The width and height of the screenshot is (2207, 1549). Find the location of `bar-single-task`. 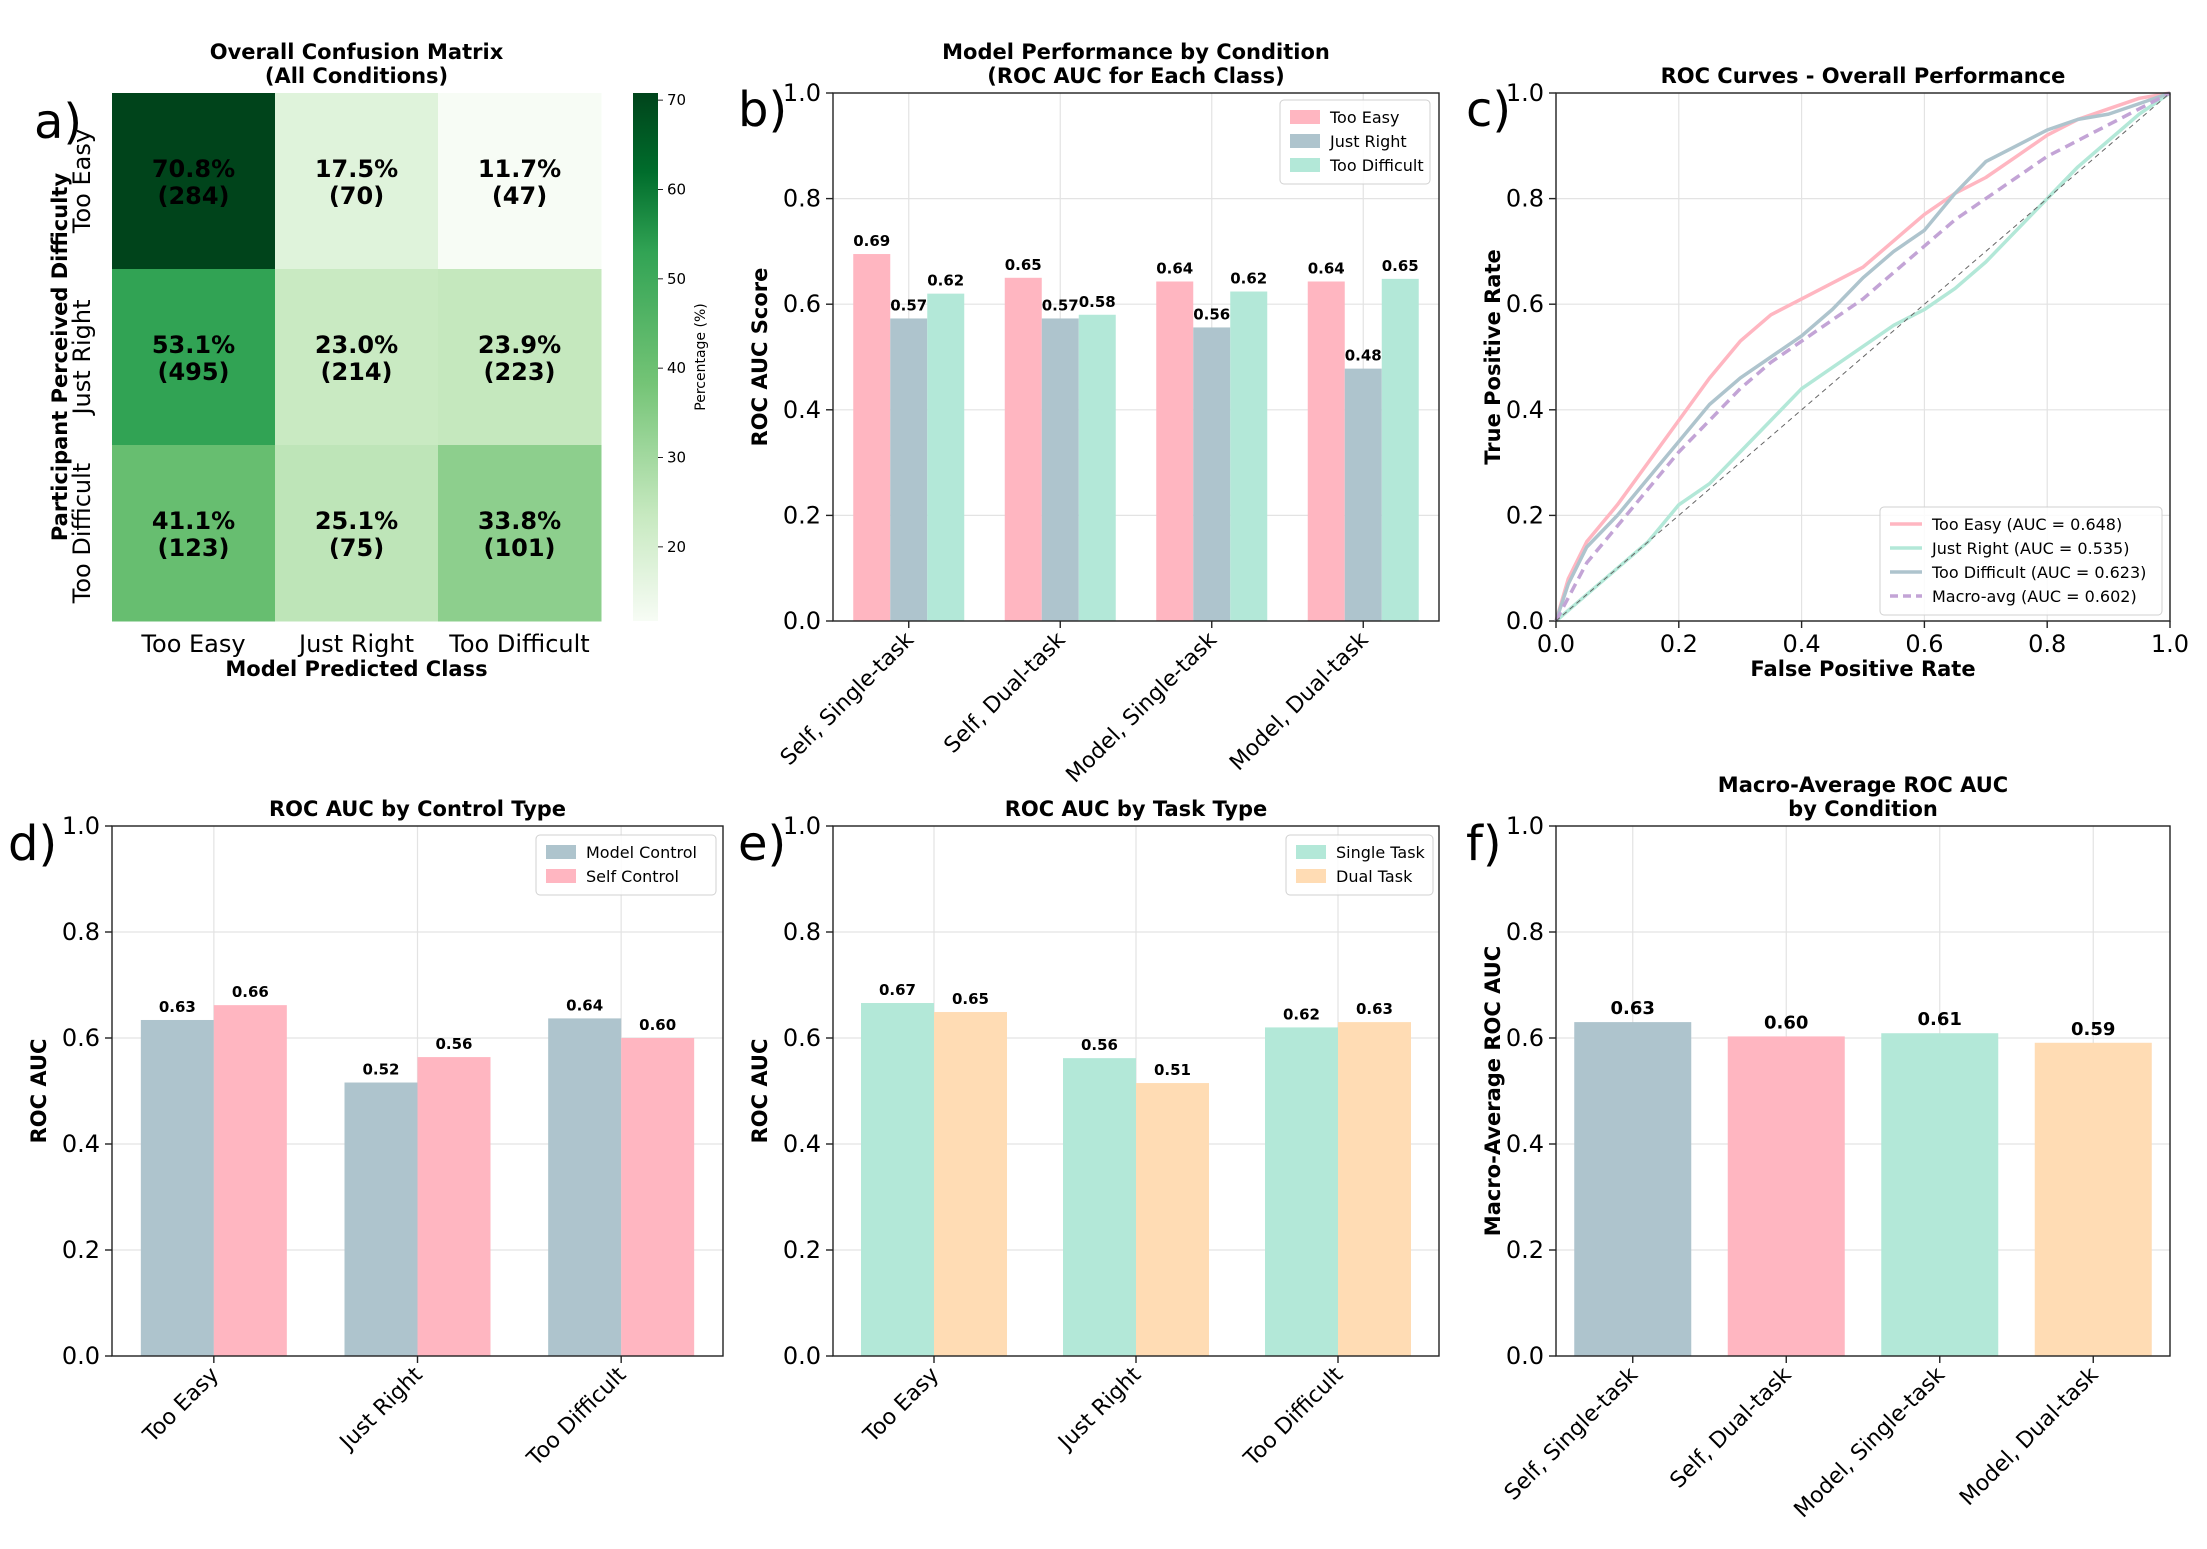

bar-single-task is located at coordinates (1099, 1207).